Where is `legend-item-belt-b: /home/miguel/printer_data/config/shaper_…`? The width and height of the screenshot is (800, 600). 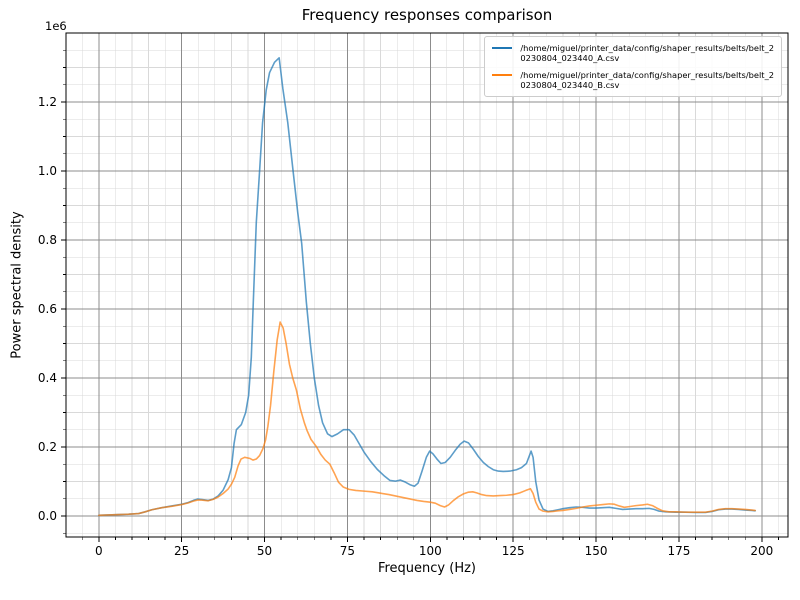 legend-item-belt-b: /home/miguel/printer_data/config/shaper_… is located at coordinates (633, 80).